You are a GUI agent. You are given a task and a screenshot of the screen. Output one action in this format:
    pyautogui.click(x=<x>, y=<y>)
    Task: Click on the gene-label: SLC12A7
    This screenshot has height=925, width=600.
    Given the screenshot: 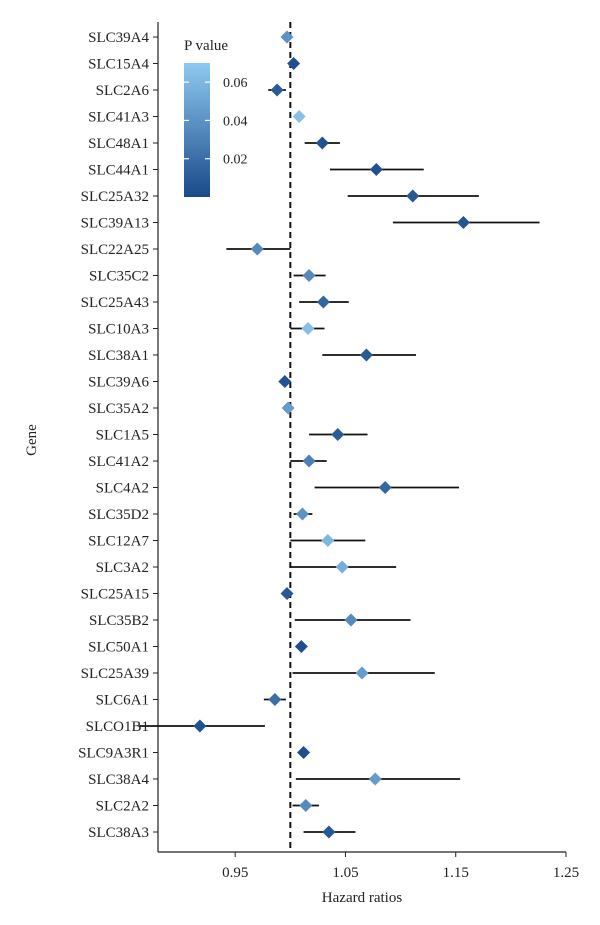 What is the action you would take?
    pyautogui.click(x=118, y=542)
    